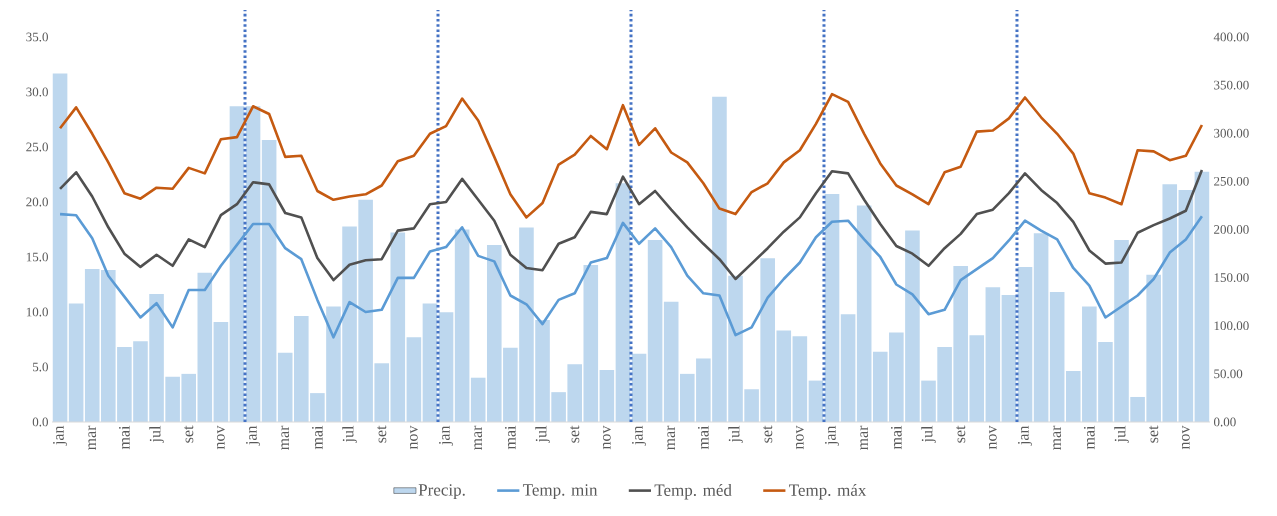 This screenshot has width=1277, height=516. Describe the element at coordinates (560, 492) in the screenshot. I see `legend-label: Temp. min` at that location.